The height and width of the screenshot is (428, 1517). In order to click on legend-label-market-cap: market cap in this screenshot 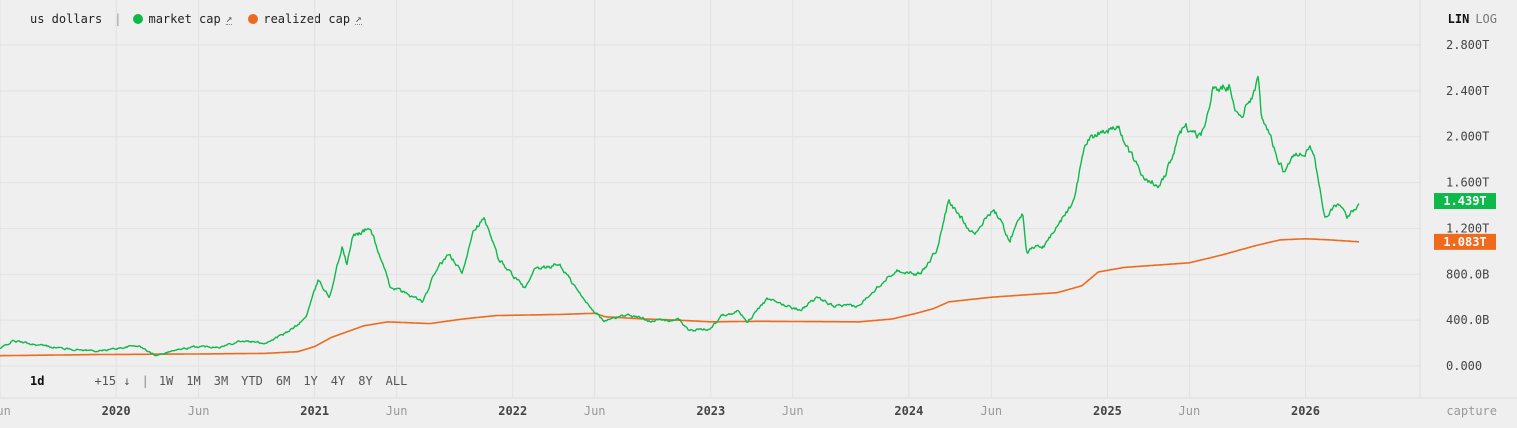, I will do `click(184, 19)`.